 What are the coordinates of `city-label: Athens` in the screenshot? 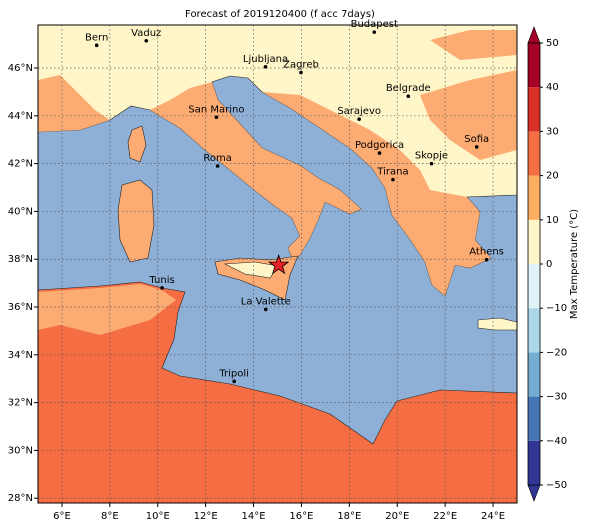 It's located at (486, 252).